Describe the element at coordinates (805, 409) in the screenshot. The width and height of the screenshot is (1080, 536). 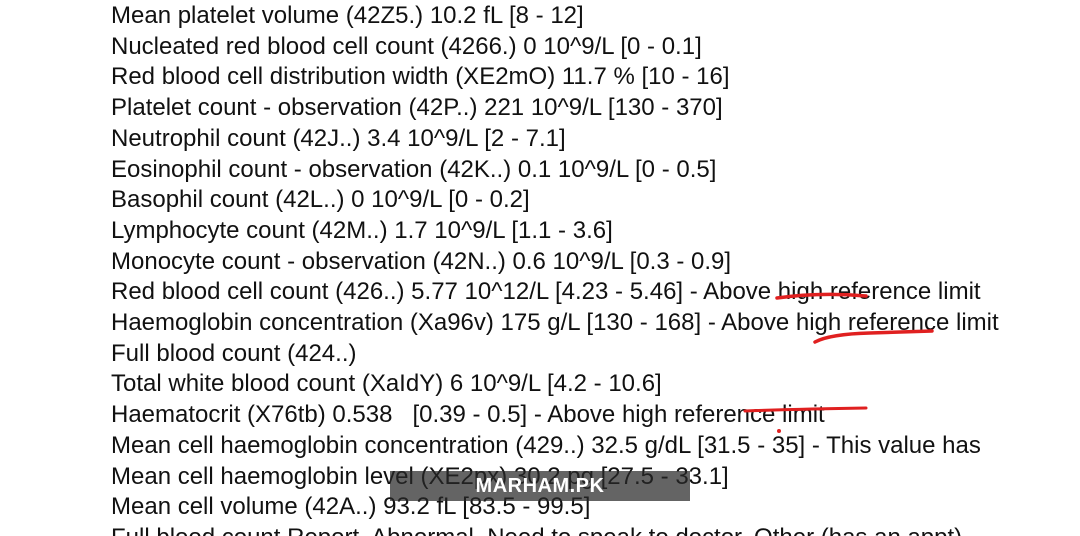
I see `red-strike` at that location.